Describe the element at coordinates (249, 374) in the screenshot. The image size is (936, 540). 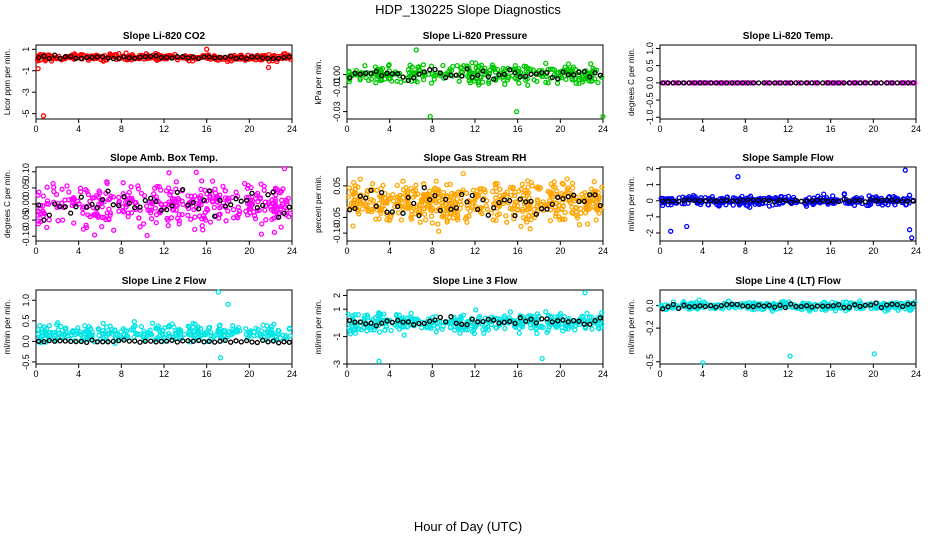
I see `x-tick-label: 20` at that location.